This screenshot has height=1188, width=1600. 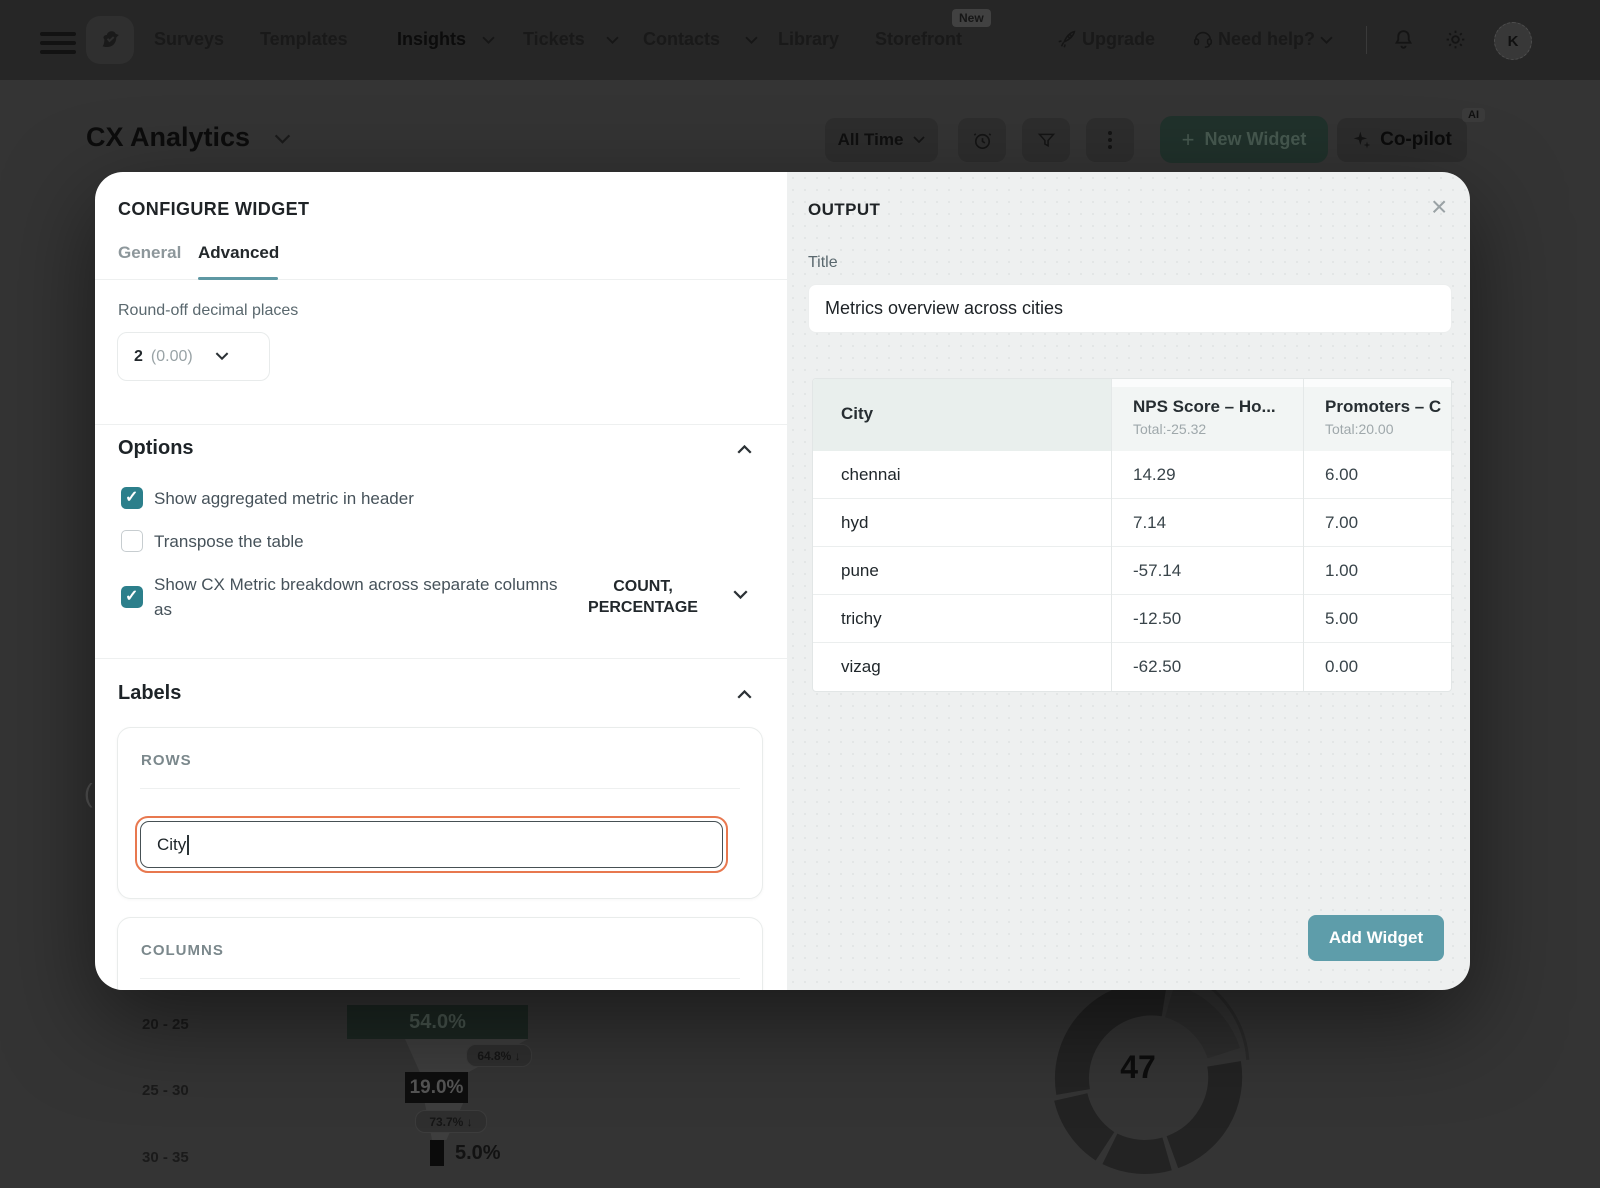 What do you see at coordinates (1207, 419) in the screenshot?
I see `table-header-nps: NPS Score – Ho... Total:-25.32` at bounding box center [1207, 419].